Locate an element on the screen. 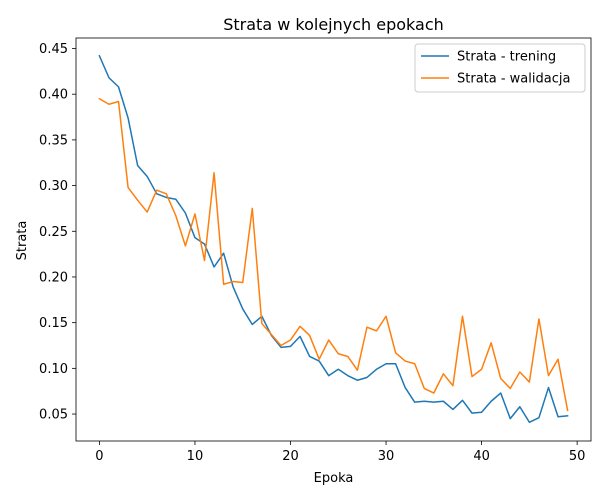  y-tick-label: 0.45 is located at coordinates (53, 49).